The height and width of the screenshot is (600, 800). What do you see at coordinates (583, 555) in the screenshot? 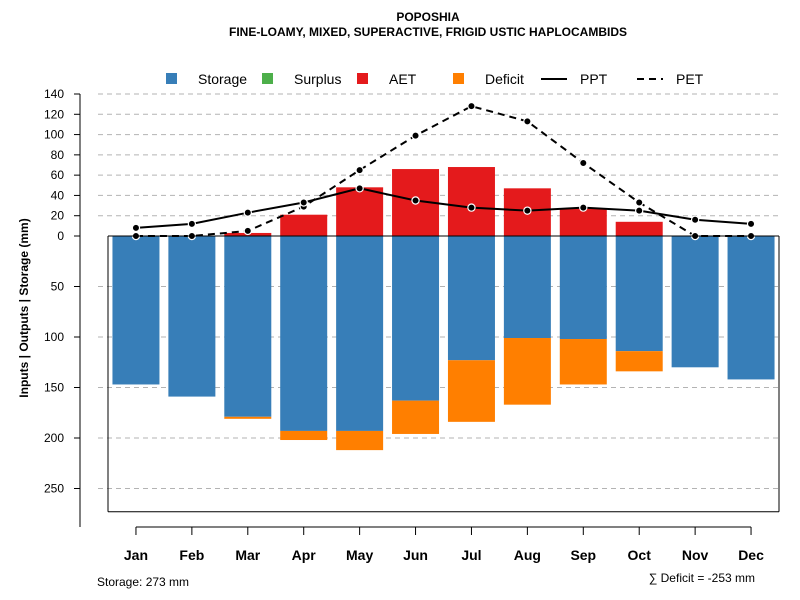
I see `x-tick-label-sep: Sep` at bounding box center [583, 555].